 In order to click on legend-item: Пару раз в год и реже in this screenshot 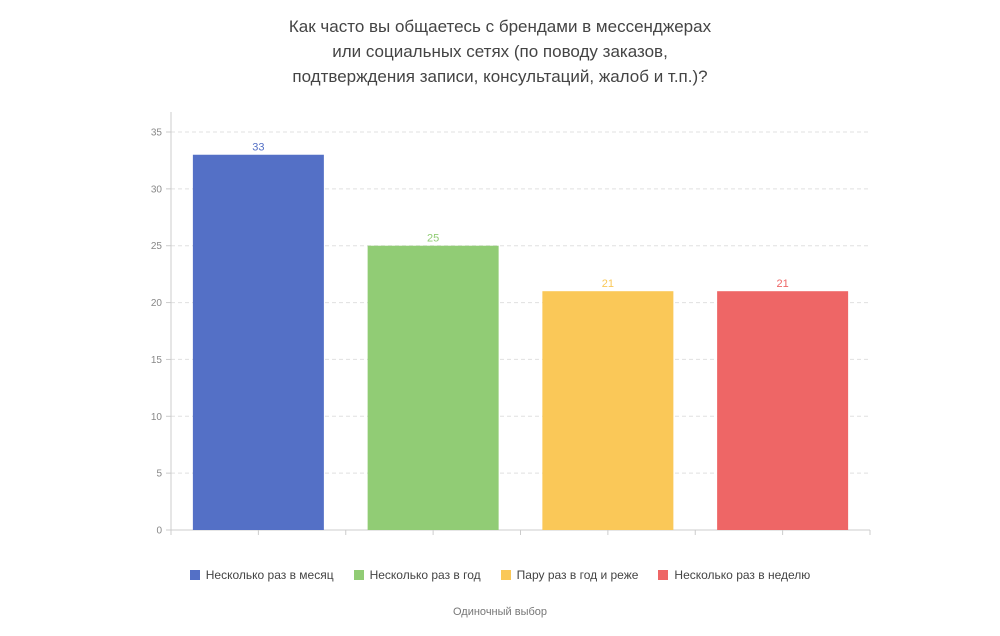, I will do `click(569, 575)`.